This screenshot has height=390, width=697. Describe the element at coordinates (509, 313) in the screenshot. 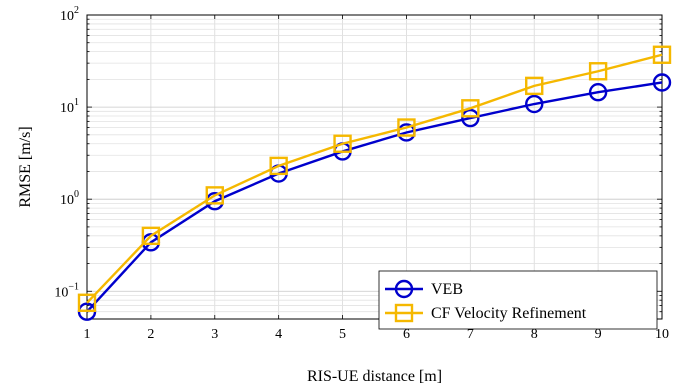

I see `legend-label-2: CF Velocity Refinement` at that location.